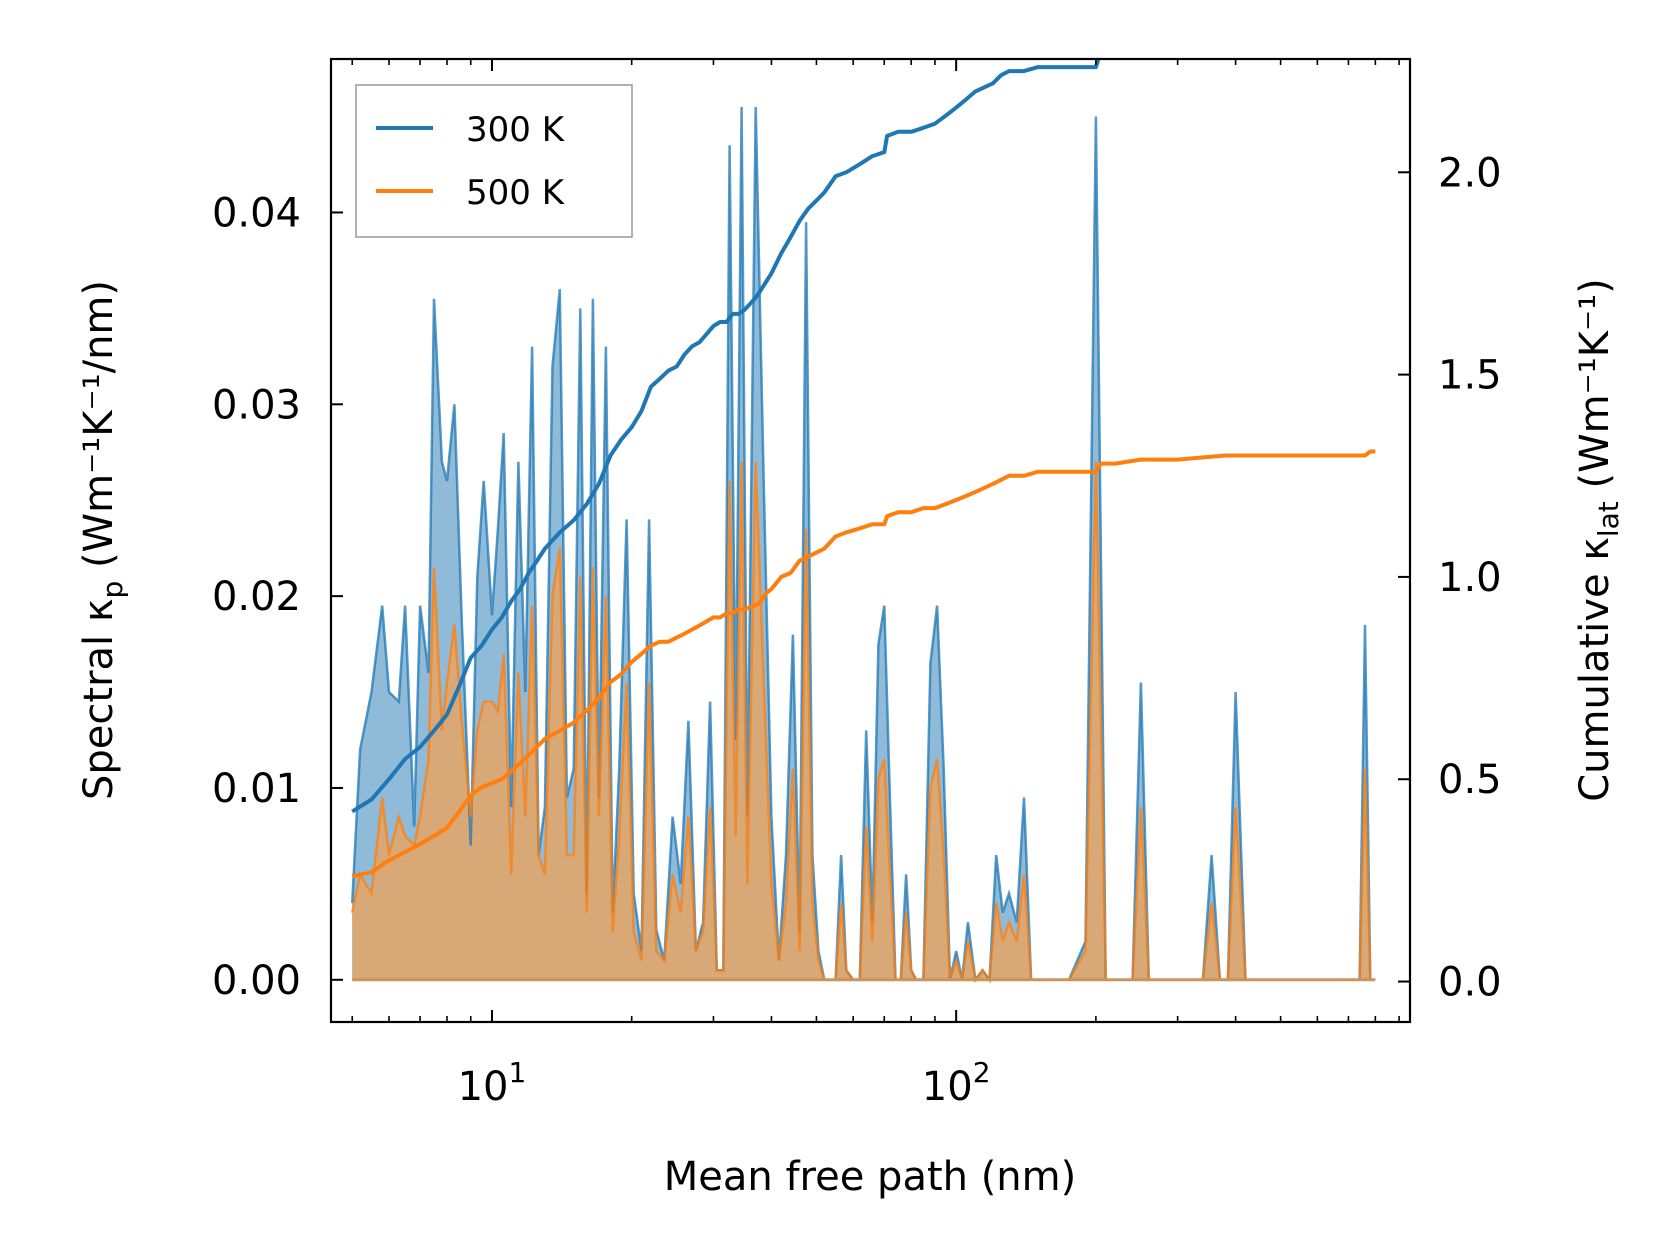  I want to click on right-y-axis-title-space, so click(1595, 495).